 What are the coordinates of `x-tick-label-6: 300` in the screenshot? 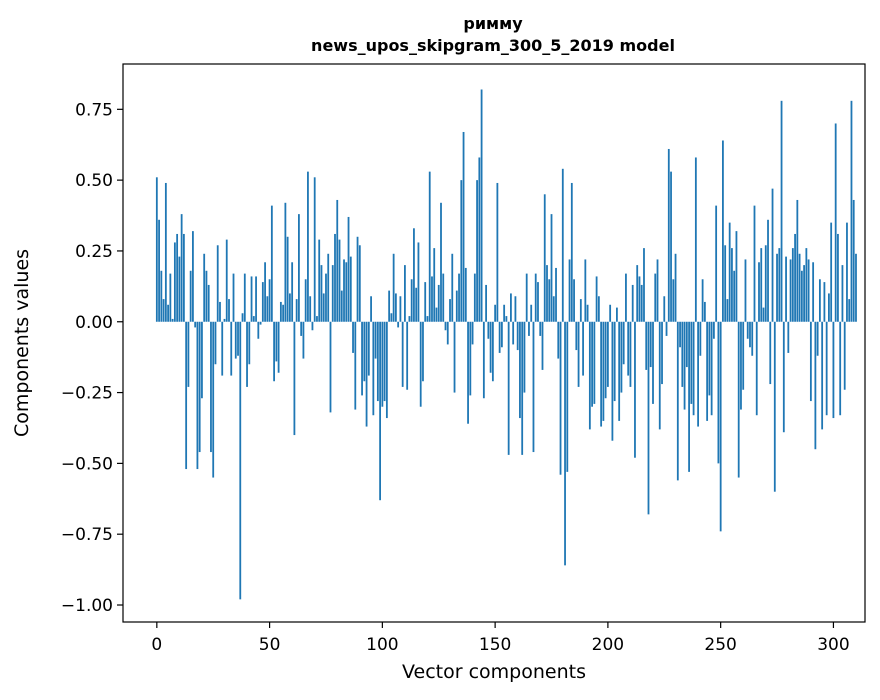 It's located at (833, 645).